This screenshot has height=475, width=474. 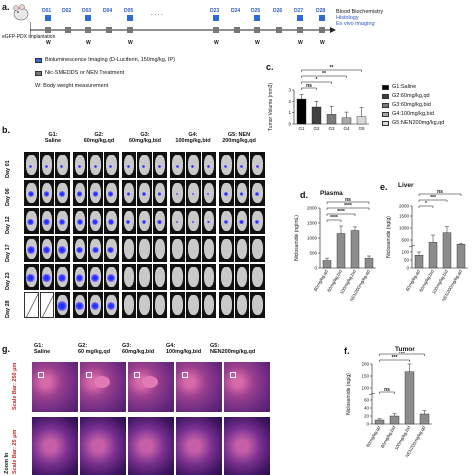 What do you see at coordinates (355, 24) in the screenshot?
I see `endpoint-exvivo: Ex vivo imaging` at bounding box center [355, 24].